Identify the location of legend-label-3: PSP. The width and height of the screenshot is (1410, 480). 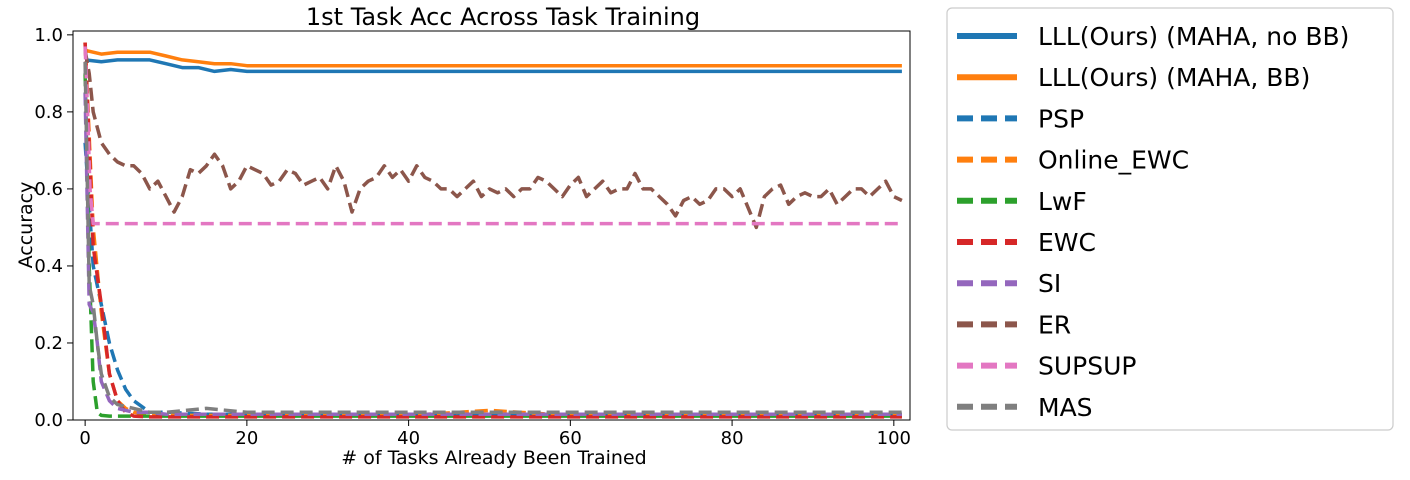
(1061, 118).